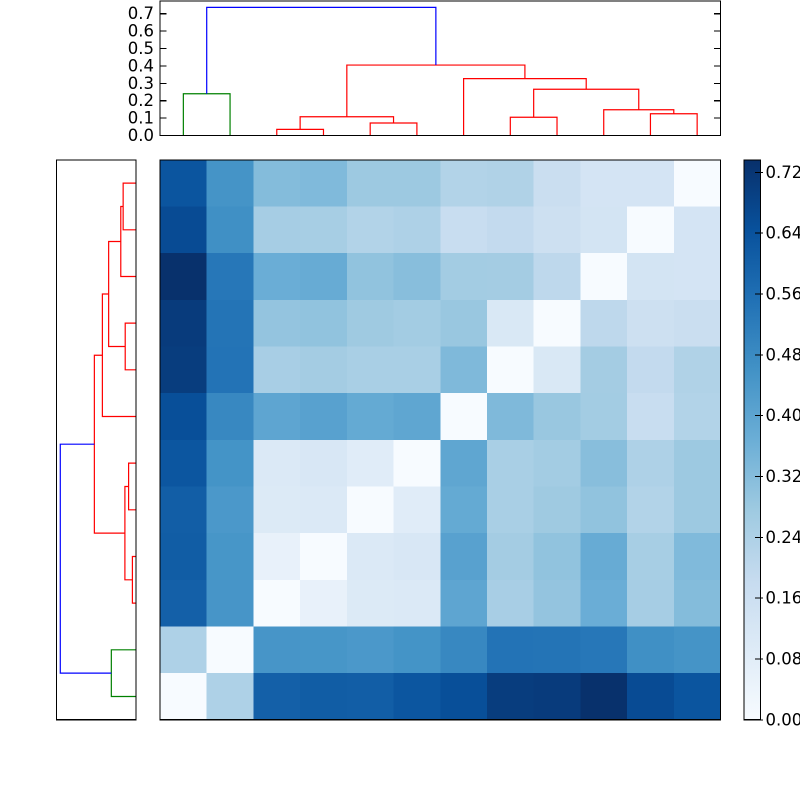  I want to click on heatmap-cell-r8-c11, so click(650, 509).